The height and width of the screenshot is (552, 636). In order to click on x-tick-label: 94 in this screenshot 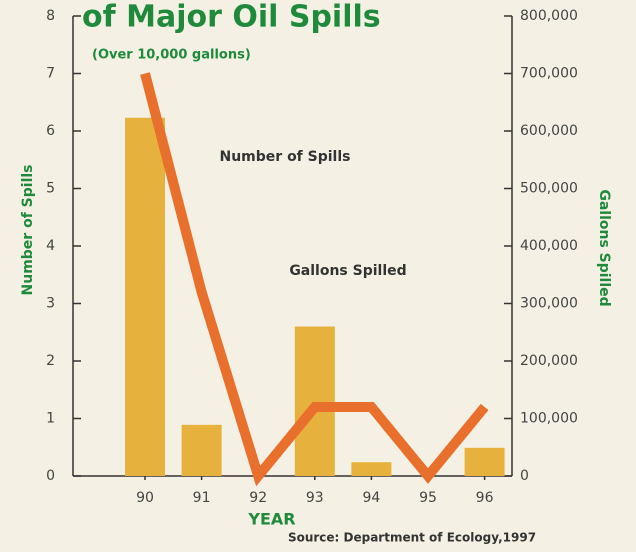, I will do `click(371, 498)`.